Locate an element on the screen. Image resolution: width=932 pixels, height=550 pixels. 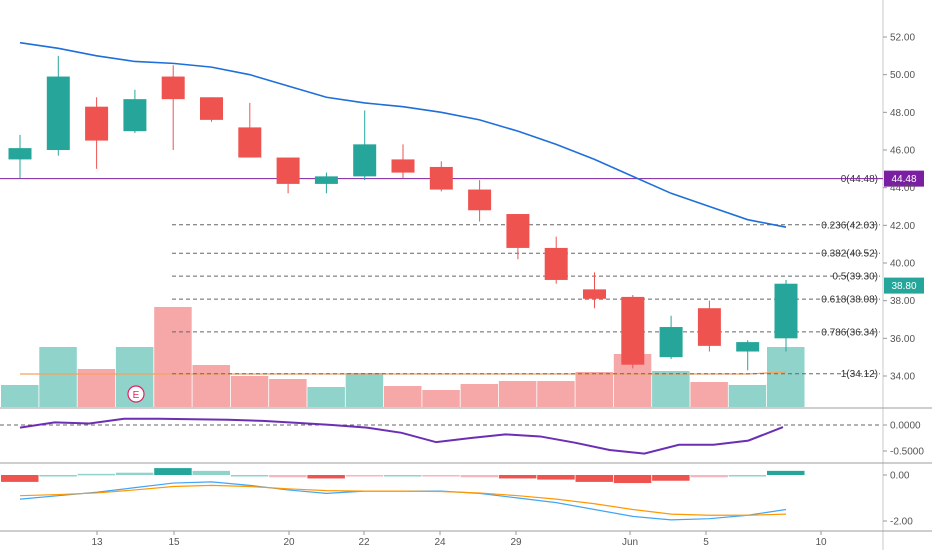
earnings-circle is located at coordinates (136, 394).